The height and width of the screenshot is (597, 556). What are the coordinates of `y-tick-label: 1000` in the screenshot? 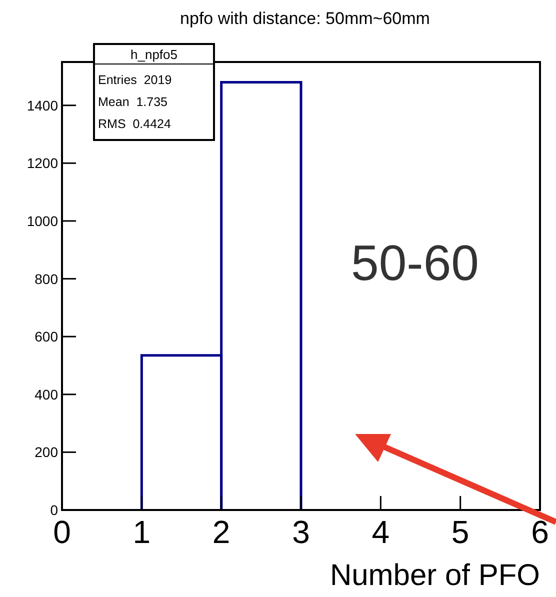 It's located at (42, 220).